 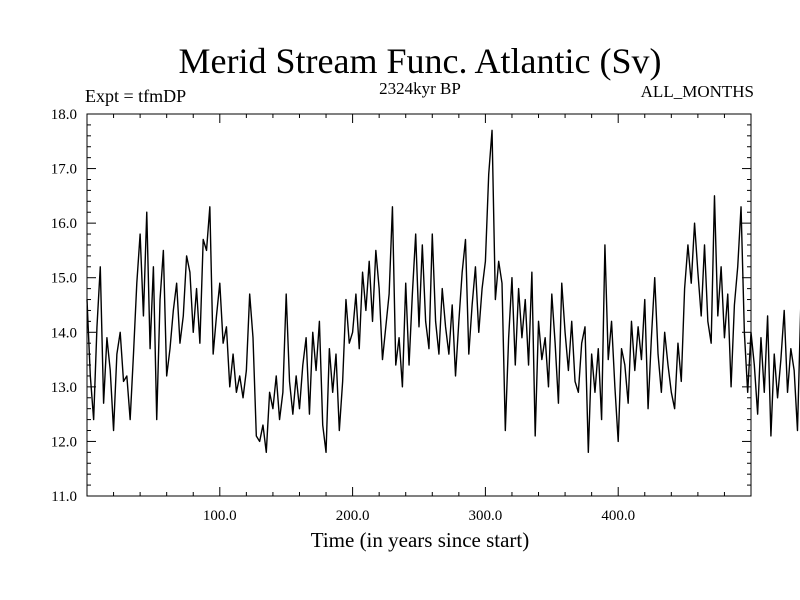 I want to click on y-tick-label: 16.0, so click(x=64, y=224).